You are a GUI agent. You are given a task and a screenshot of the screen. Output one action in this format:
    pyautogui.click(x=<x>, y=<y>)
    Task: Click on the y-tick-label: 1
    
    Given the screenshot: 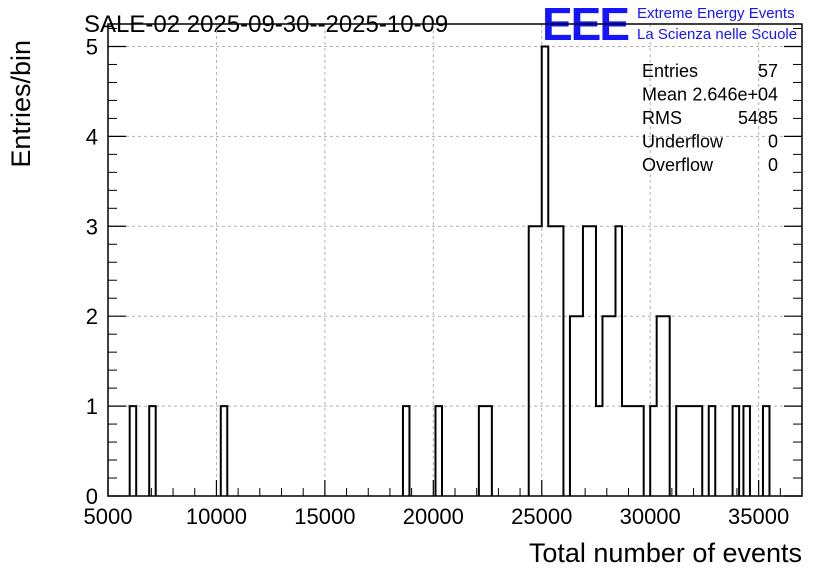 What is the action you would take?
    pyautogui.click(x=92, y=406)
    